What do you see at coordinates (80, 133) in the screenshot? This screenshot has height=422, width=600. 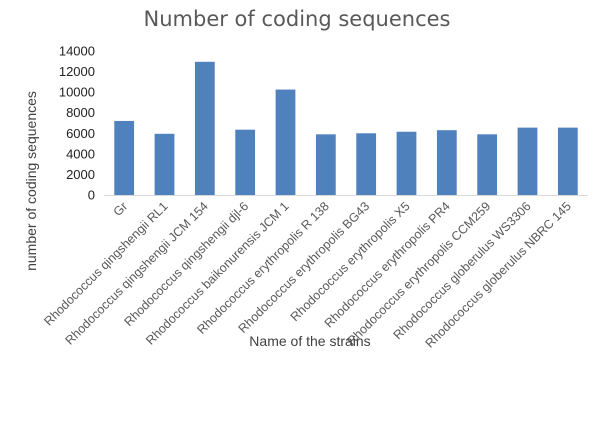 I see `y-tick-label: 6000` at bounding box center [80, 133].